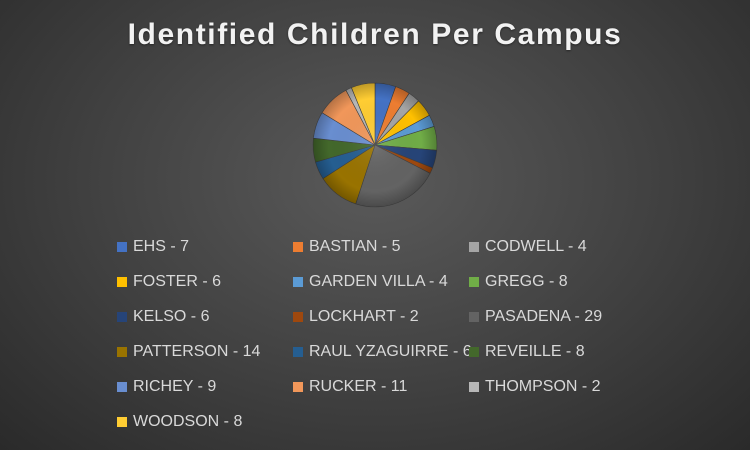 Image resolution: width=750 pixels, height=450 pixels. Describe the element at coordinates (543, 386) in the screenshot. I see `legend-label: THOMPSON - 2` at that location.